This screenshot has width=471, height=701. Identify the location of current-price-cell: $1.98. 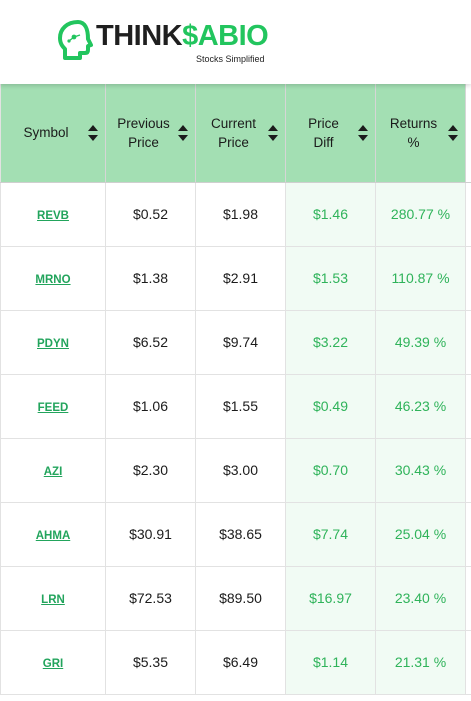
(240, 214).